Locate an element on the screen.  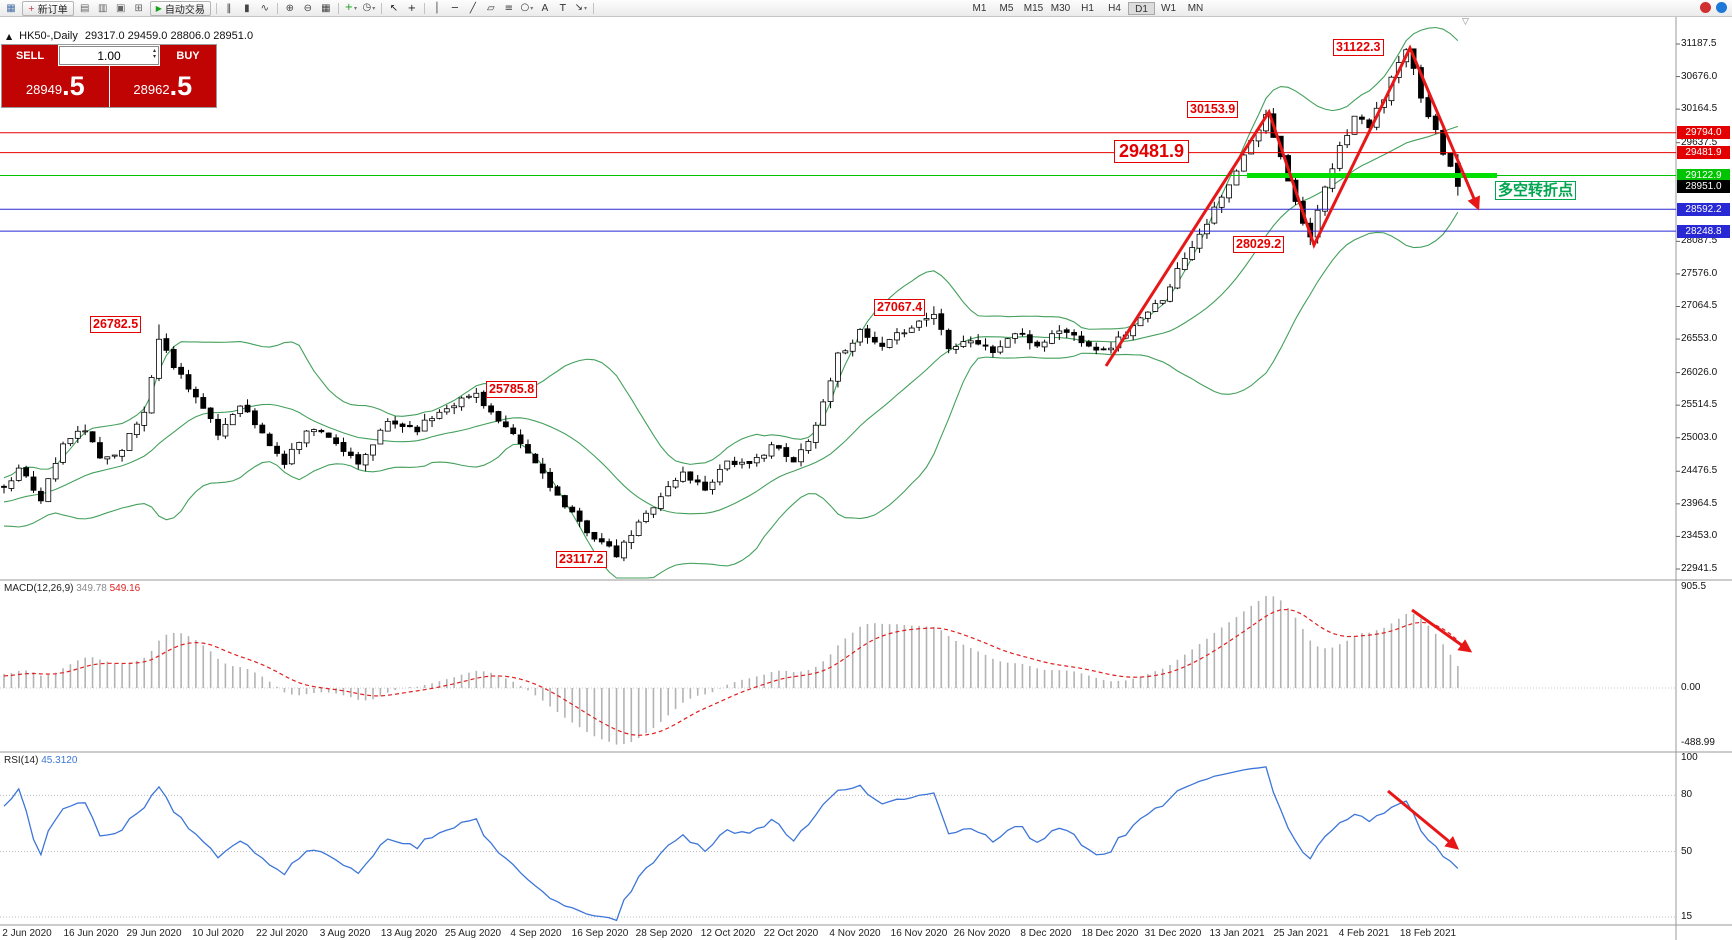
zoom-out-icon: ⊖ is located at coordinates (308, 8).